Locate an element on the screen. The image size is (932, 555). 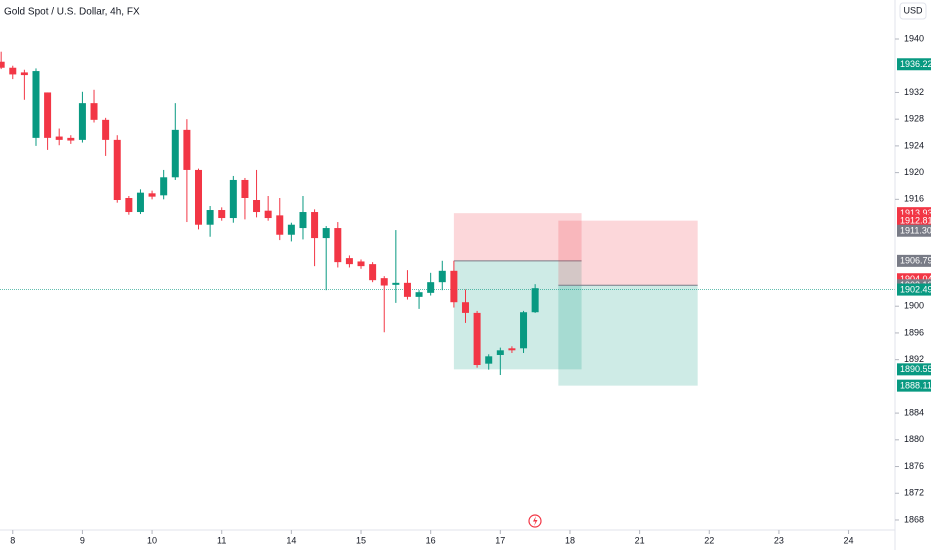
y-tick-label: 1868 is located at coordinates (914, 519).